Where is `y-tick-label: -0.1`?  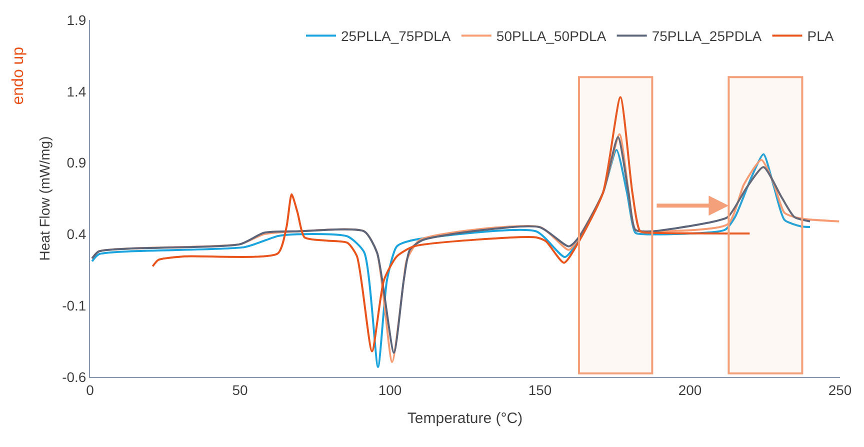 y-tick-label: -0.1 is located at coordinates (74, 306).